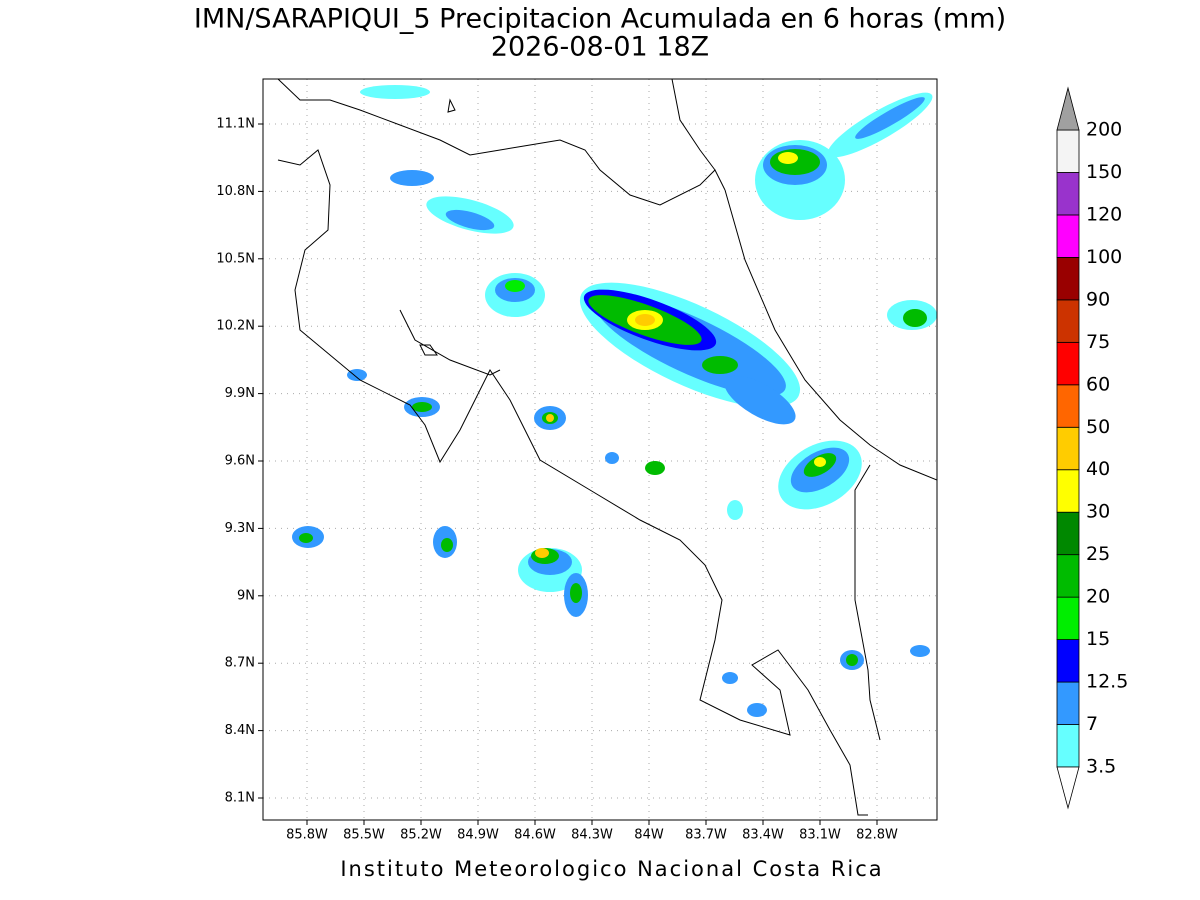 This screenshot has height=900, width=1200. I want to click on y-tick-label: 10.8N, so click(235, 191).